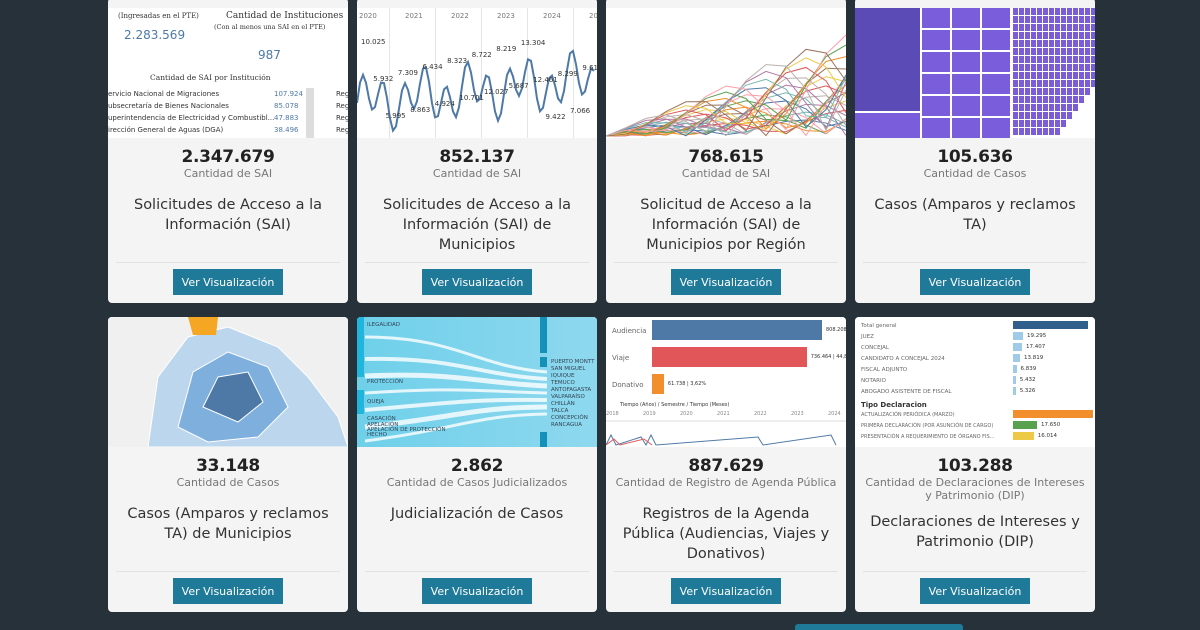 Image resolution: width=1200 pixels, height=630 pixels. What do you see at coordinates (555, 117) in the screenshot?
I see `data-label: 9.422` at bounding box center [555, 117].